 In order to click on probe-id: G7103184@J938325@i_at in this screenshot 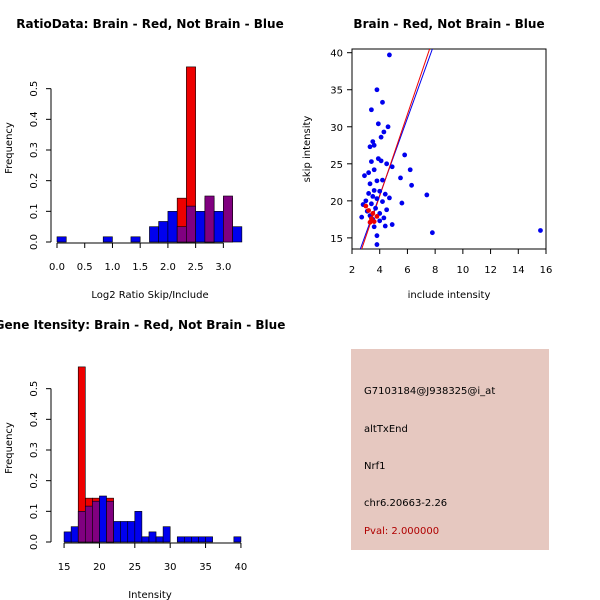, I will do `click(430, 391)`.